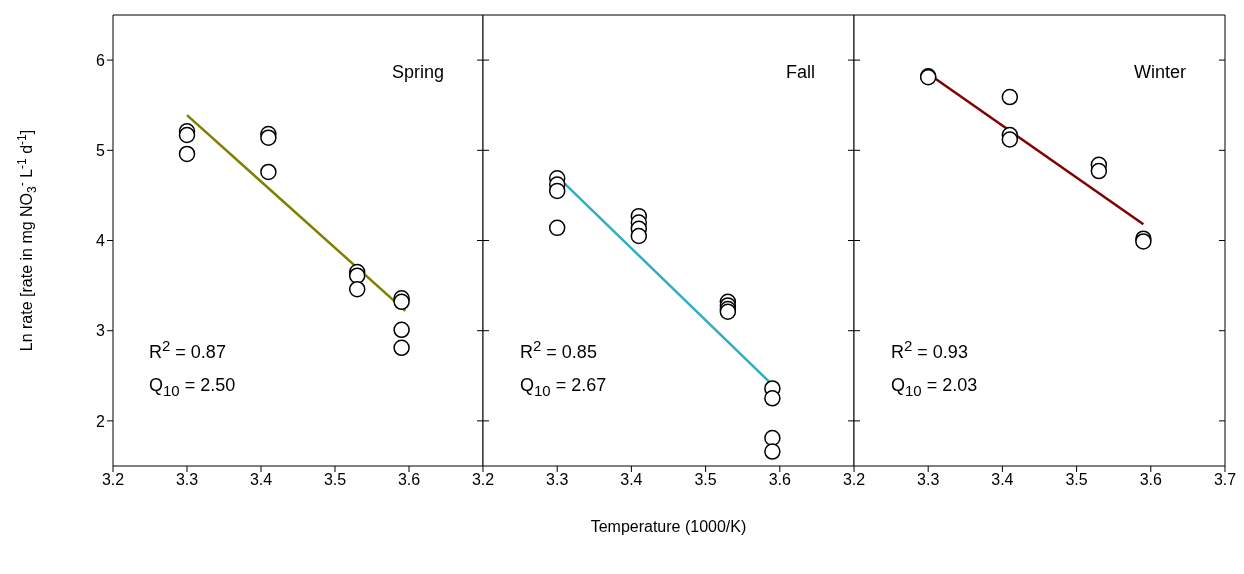 Image resolution: width=1244 pixels, height=574 pixels. Describe the element at coordinates (101, 421) in the screenshot. I see `y-tick-label: 2` at that location.